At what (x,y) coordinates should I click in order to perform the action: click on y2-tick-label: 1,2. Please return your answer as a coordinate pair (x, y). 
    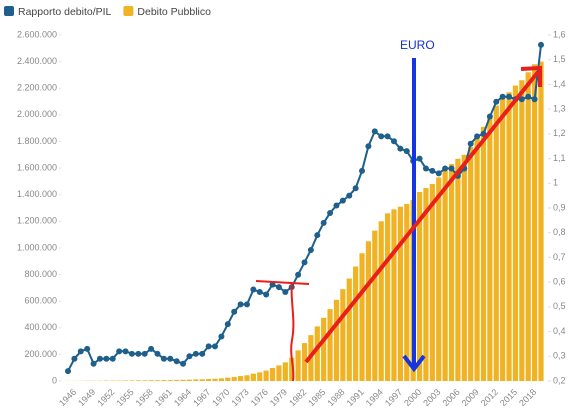
    Looking at the image, I should click on (559, 133).